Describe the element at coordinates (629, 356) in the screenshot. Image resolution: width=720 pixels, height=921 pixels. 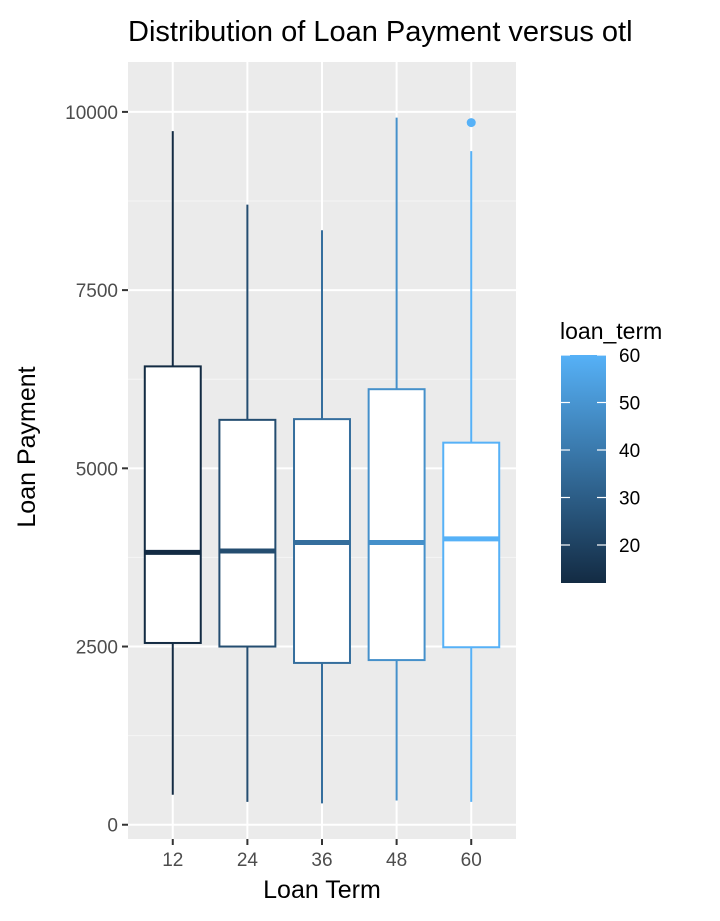
I see `legend-tick-label: 60` at that location.